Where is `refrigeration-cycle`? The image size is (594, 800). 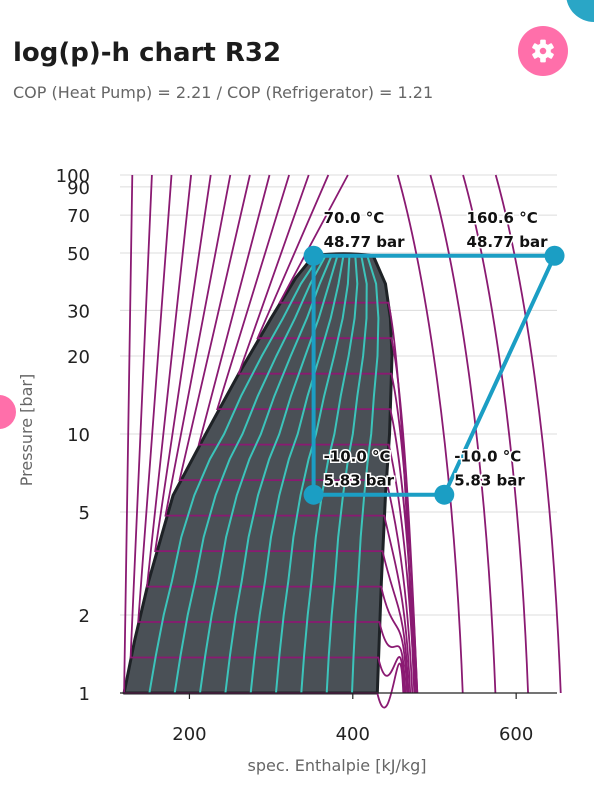
refrigeration-cycle is located at coordinates (434, 375).